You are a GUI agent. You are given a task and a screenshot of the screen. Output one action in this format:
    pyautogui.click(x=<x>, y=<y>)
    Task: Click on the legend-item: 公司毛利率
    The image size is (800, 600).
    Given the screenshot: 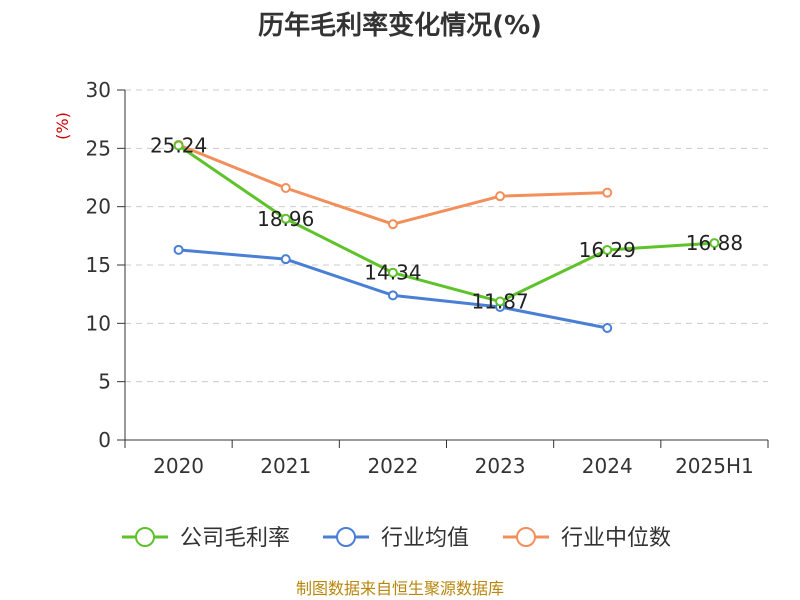 What is the action you would take?
    pyautogui.click(x=206, y=538)
    